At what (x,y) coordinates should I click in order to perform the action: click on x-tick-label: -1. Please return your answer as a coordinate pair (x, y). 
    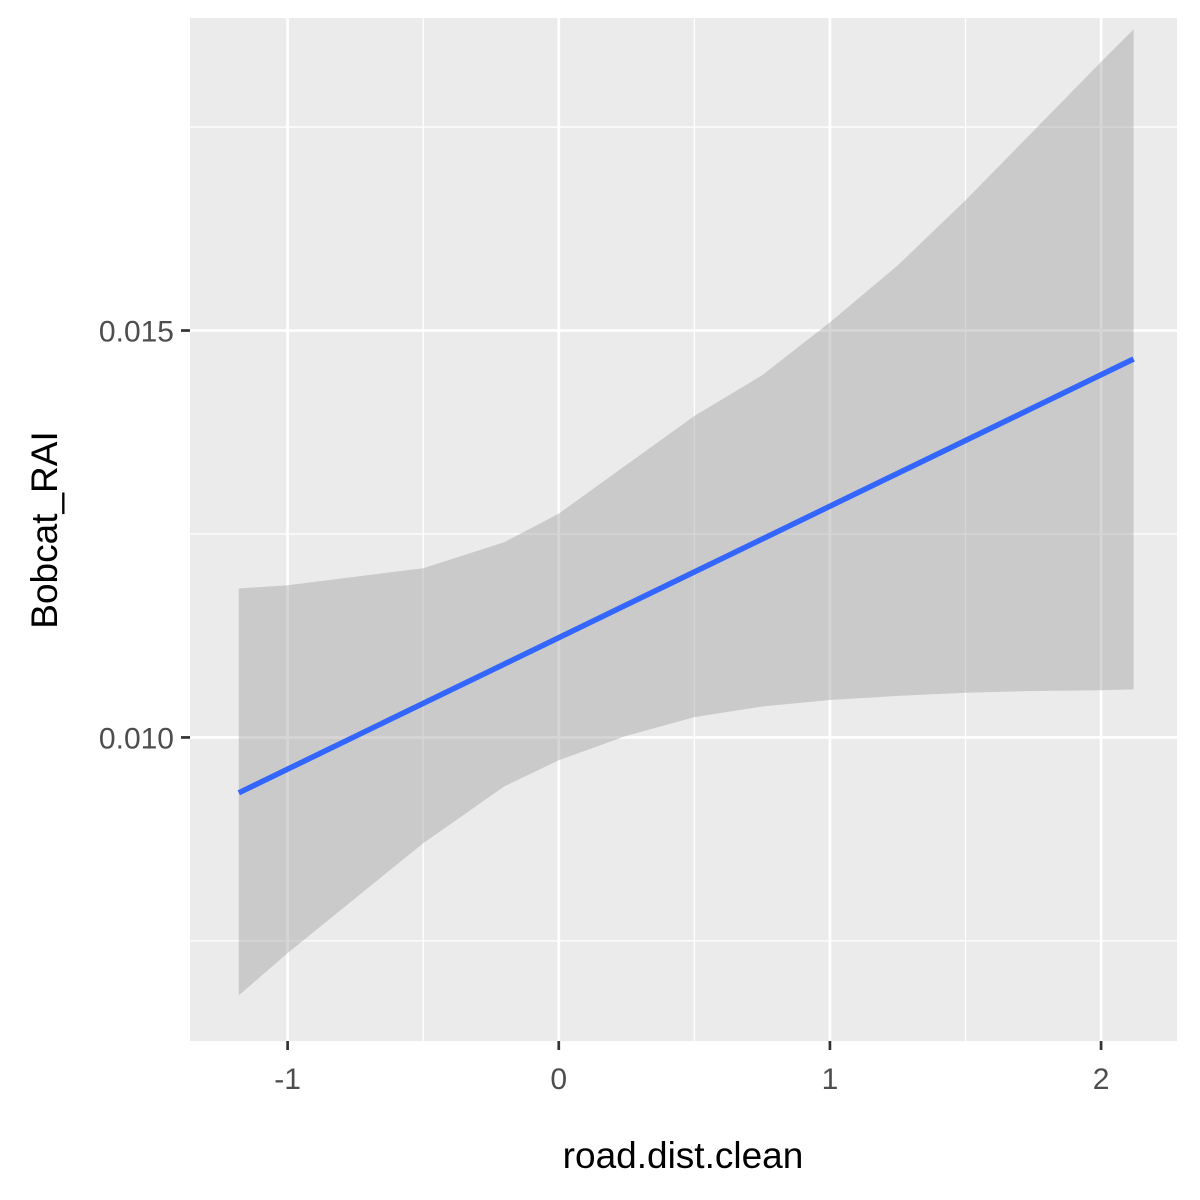
    Looking at the image, I should click on (287, 1079).